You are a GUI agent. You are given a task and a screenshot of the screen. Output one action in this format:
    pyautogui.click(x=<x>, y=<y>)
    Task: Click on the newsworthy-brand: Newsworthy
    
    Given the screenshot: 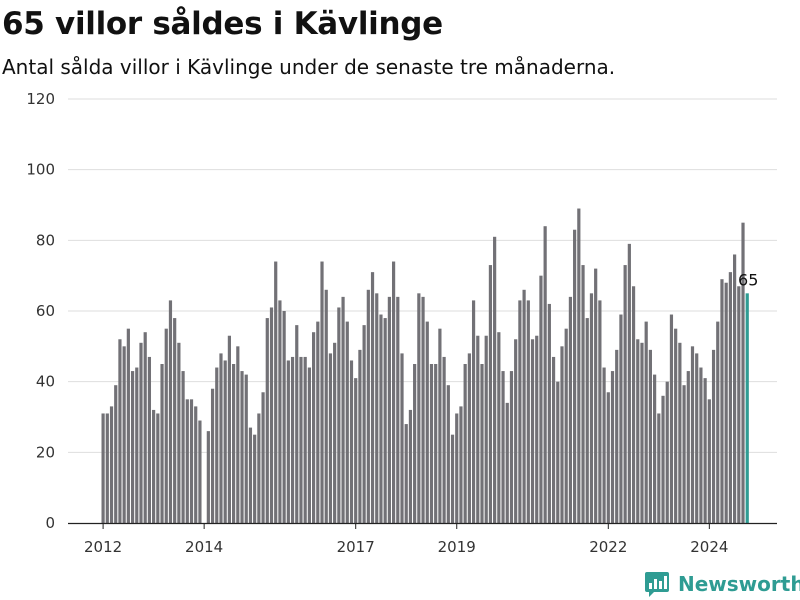 What is the action you would take?
    pyautogui.click(x=722, y=584)
    